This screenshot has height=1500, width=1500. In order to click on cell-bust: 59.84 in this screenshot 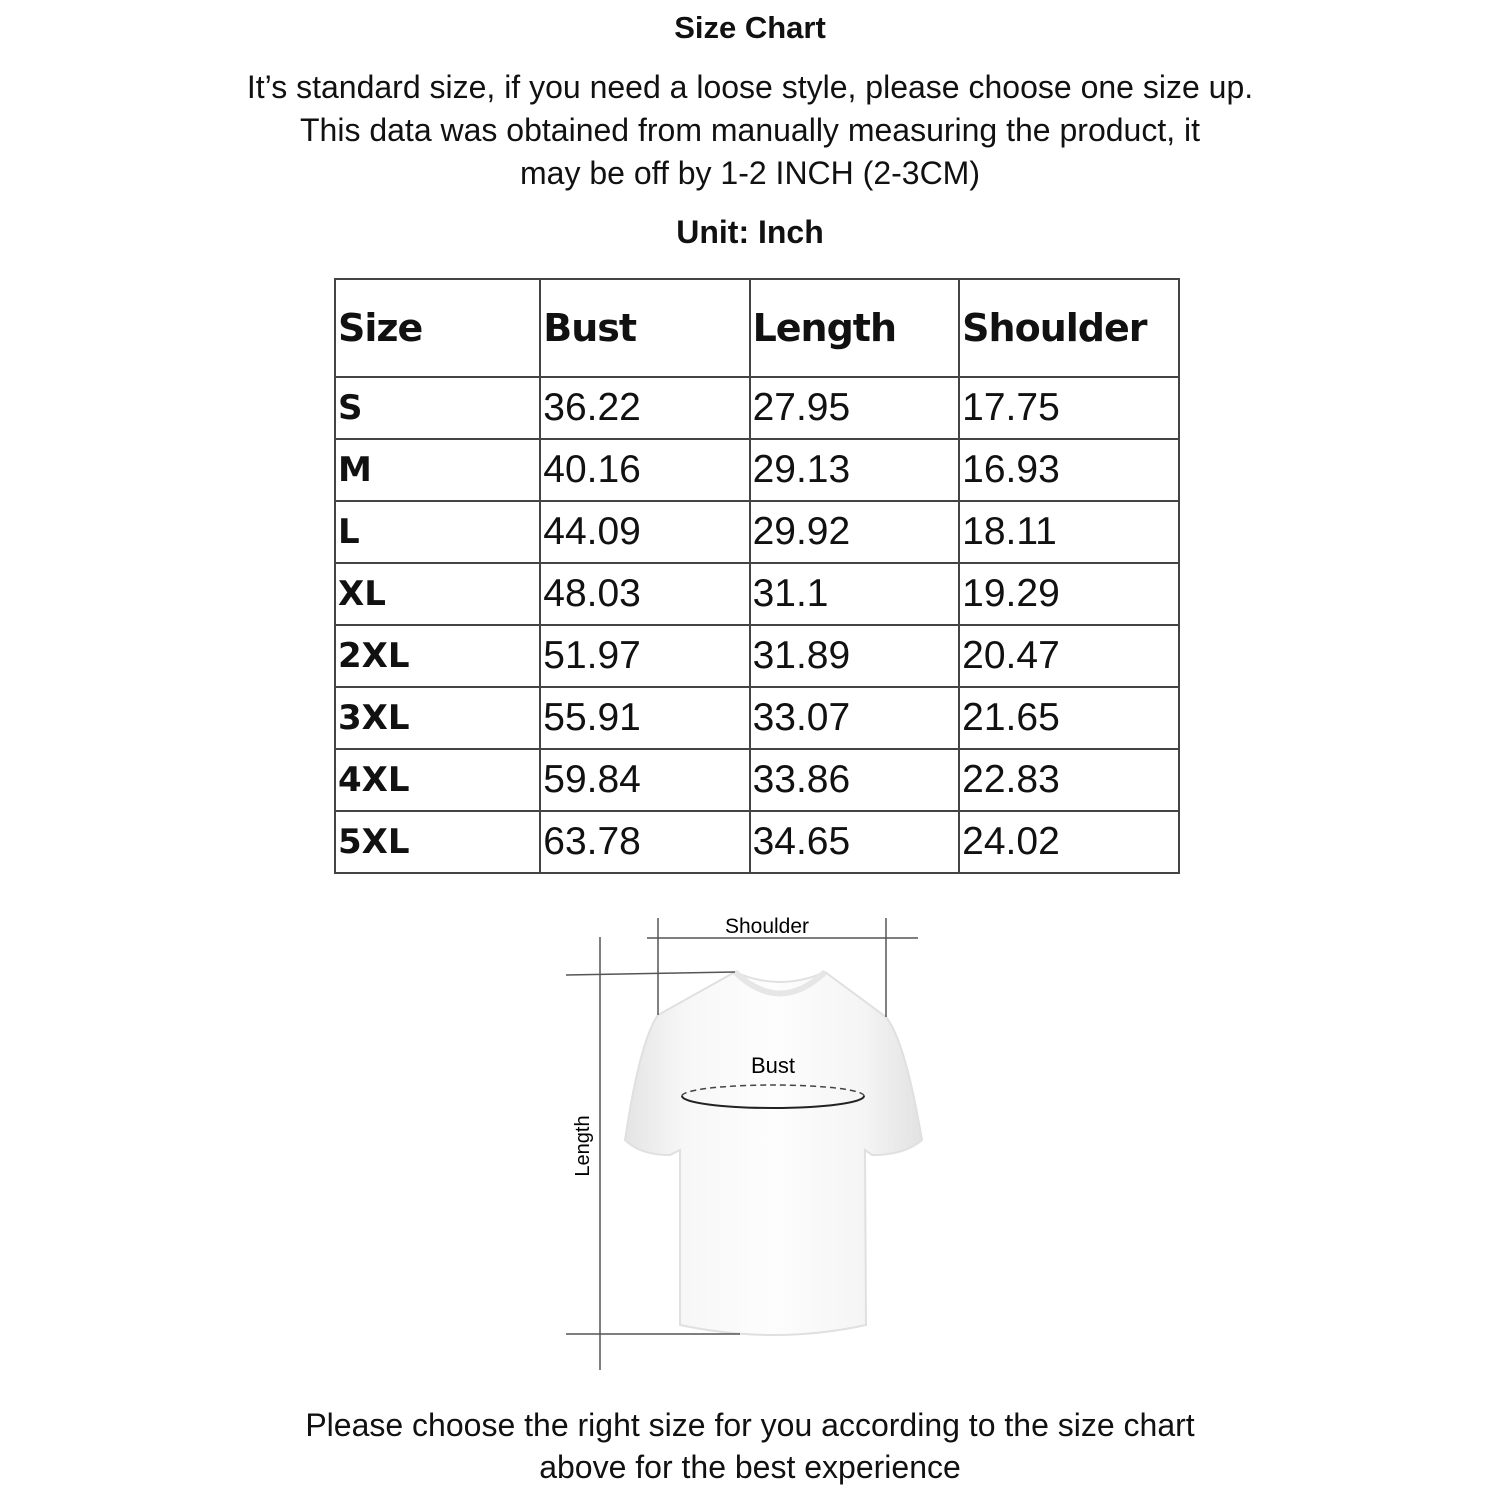, I will do `click(645, 780)`.